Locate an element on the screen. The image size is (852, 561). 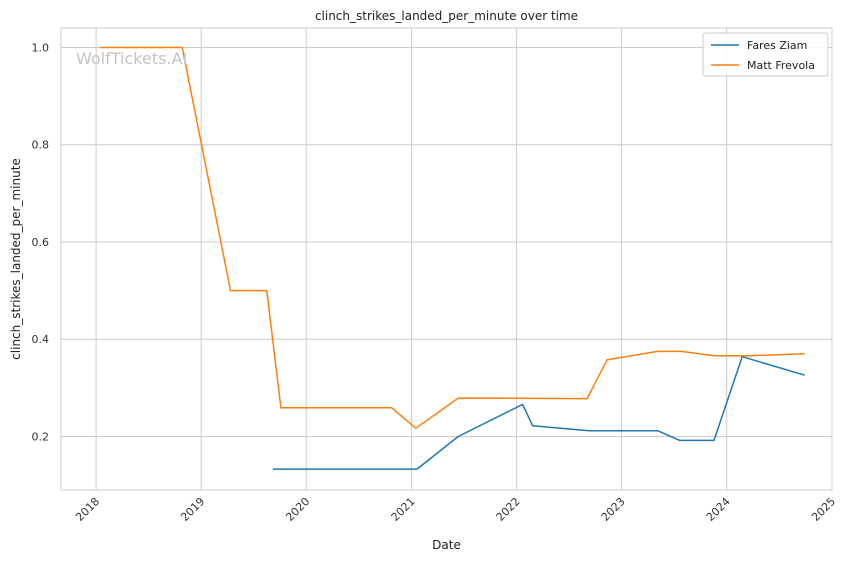
legend-label: Matt Frevola is located at coordinates (781, 65).